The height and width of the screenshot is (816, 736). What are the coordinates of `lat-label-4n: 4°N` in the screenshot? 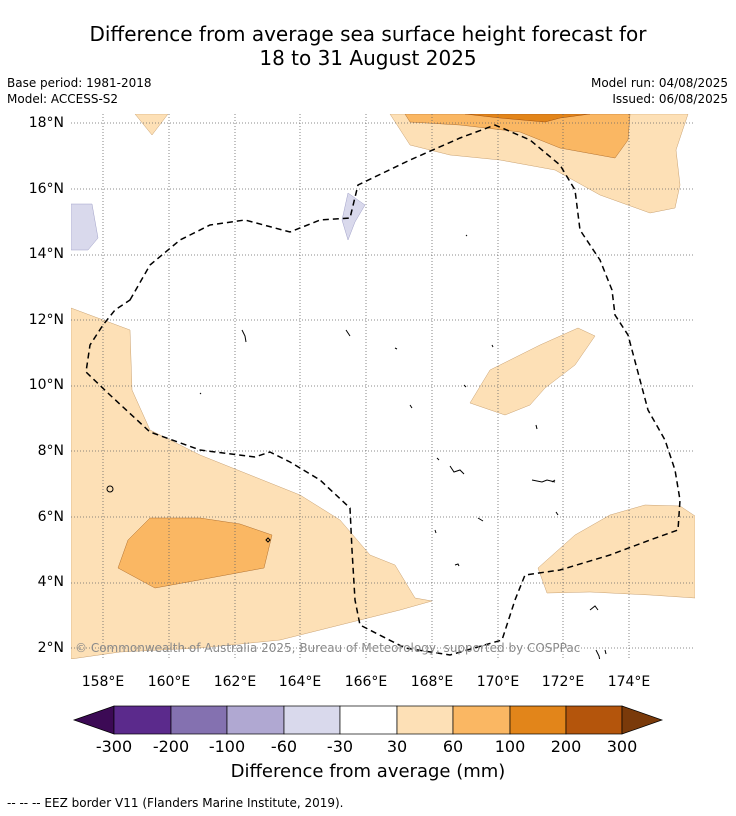 It's located at (50, 582).